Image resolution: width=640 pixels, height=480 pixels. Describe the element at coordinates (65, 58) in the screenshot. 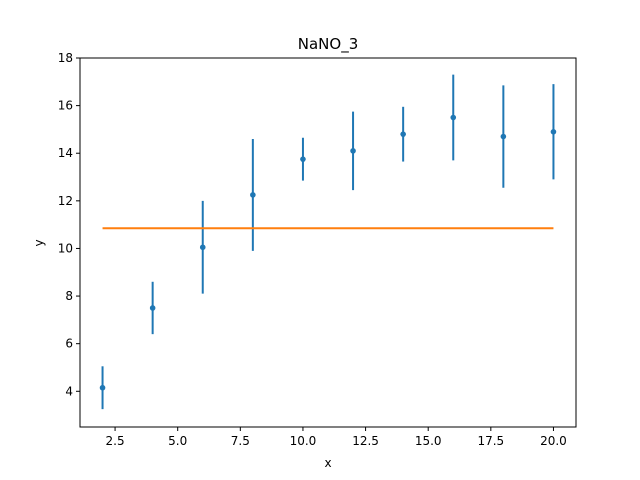

I see `y-tick-label: 18` at that location.